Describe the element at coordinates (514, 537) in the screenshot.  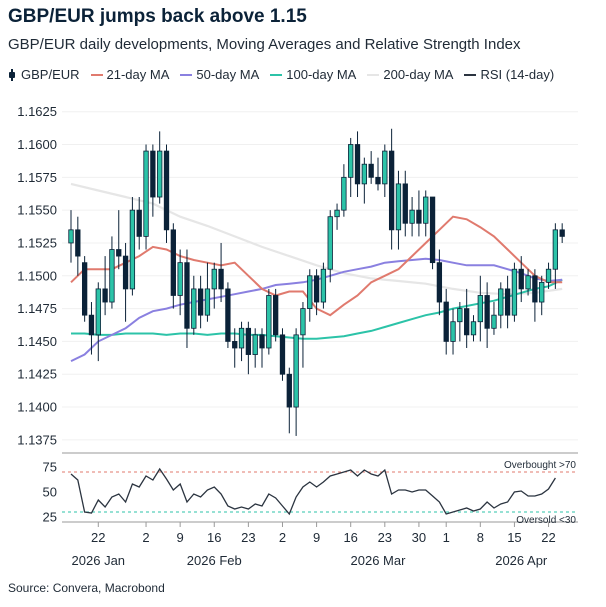
I see `x-tick-label: 15` at that location.